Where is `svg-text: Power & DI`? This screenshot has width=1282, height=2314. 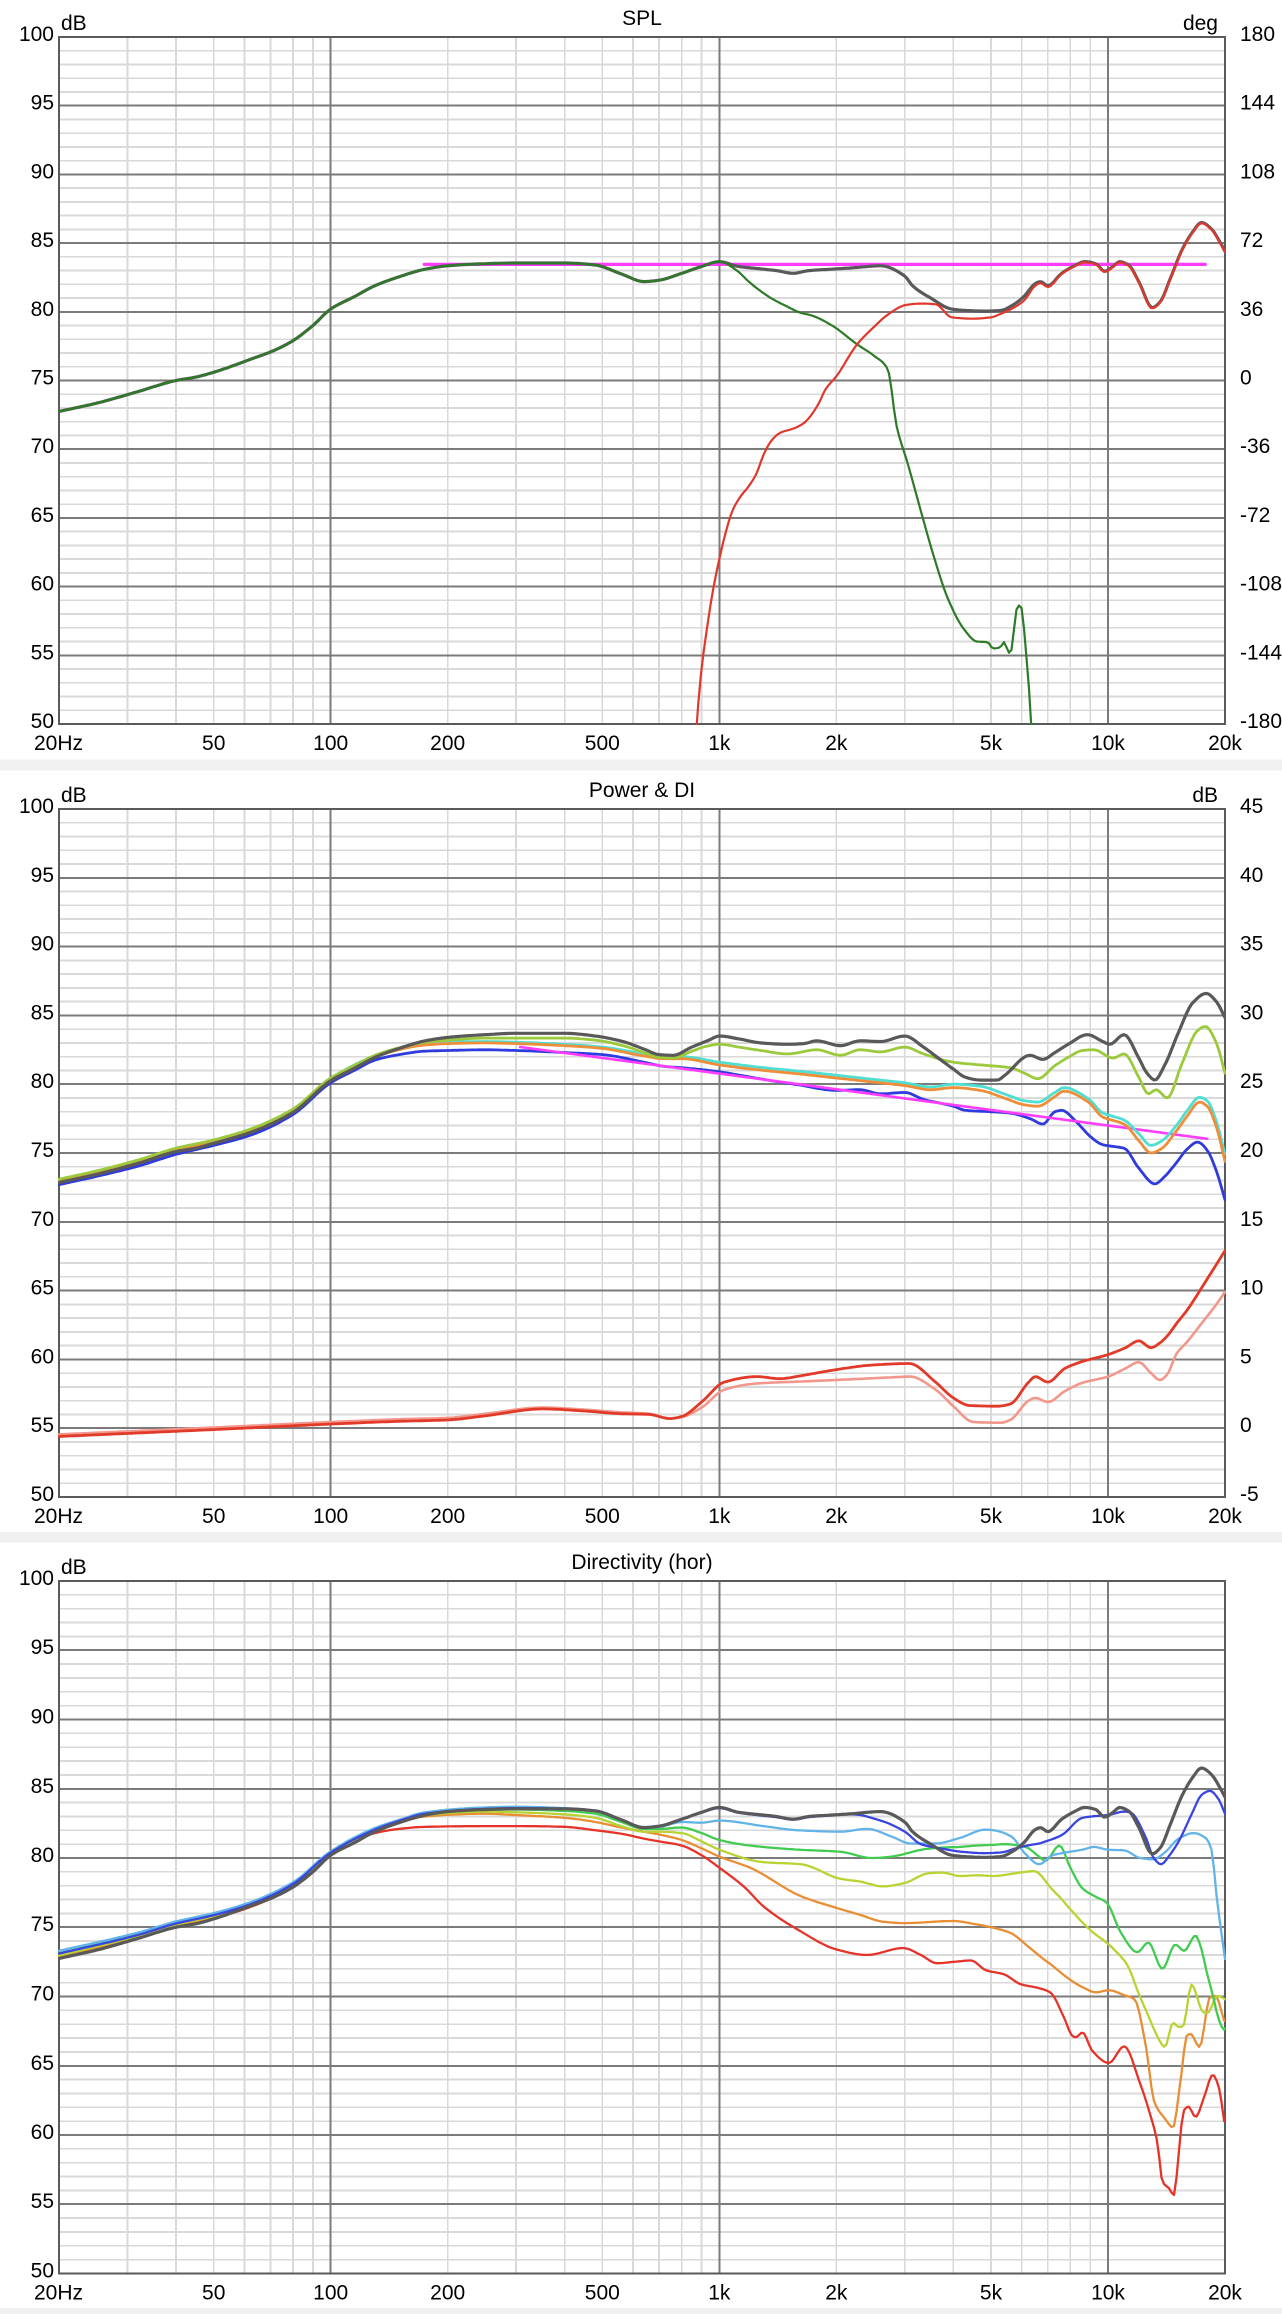
svg-text: Power & DI is located at coordinates (642, 790).